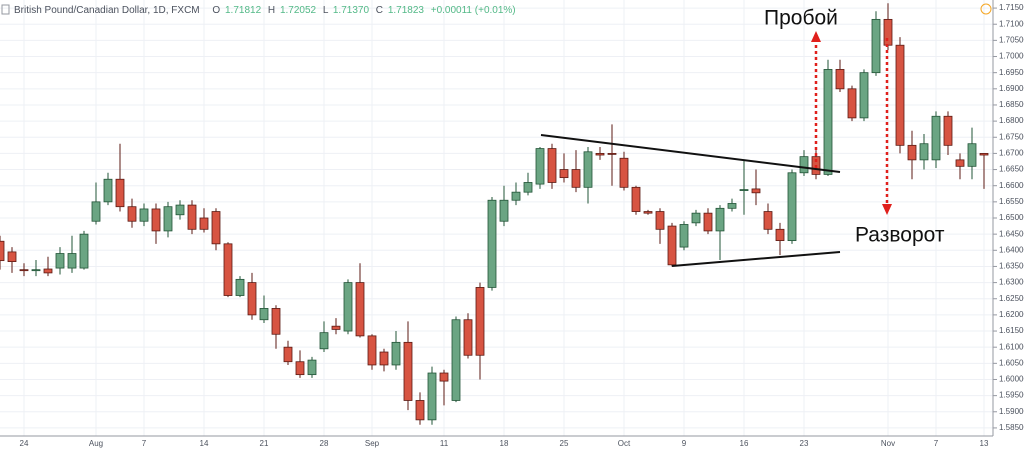  What do you see at coordinates (324, 443) in the screenshot?
I see `x-tick-label: 28` at bounding box center [324, 443].